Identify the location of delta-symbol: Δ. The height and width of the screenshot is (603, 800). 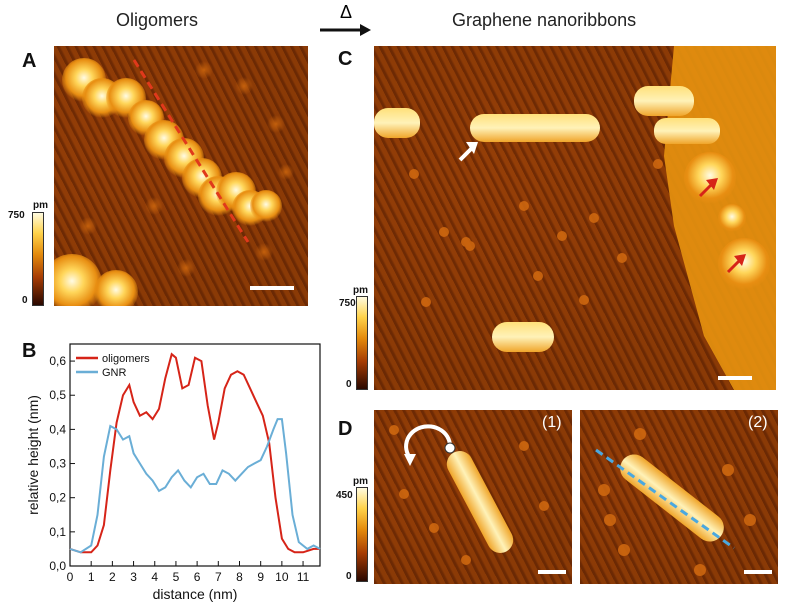
(346, 12).